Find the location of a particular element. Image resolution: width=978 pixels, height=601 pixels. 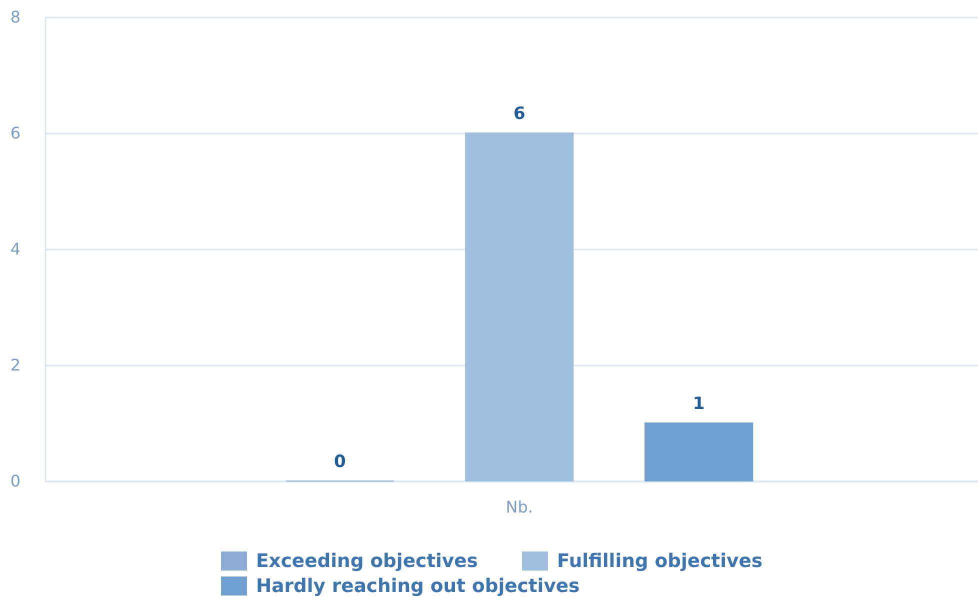

legend-label: Hardly reaching out objectives is located at coordinates (418, 586).